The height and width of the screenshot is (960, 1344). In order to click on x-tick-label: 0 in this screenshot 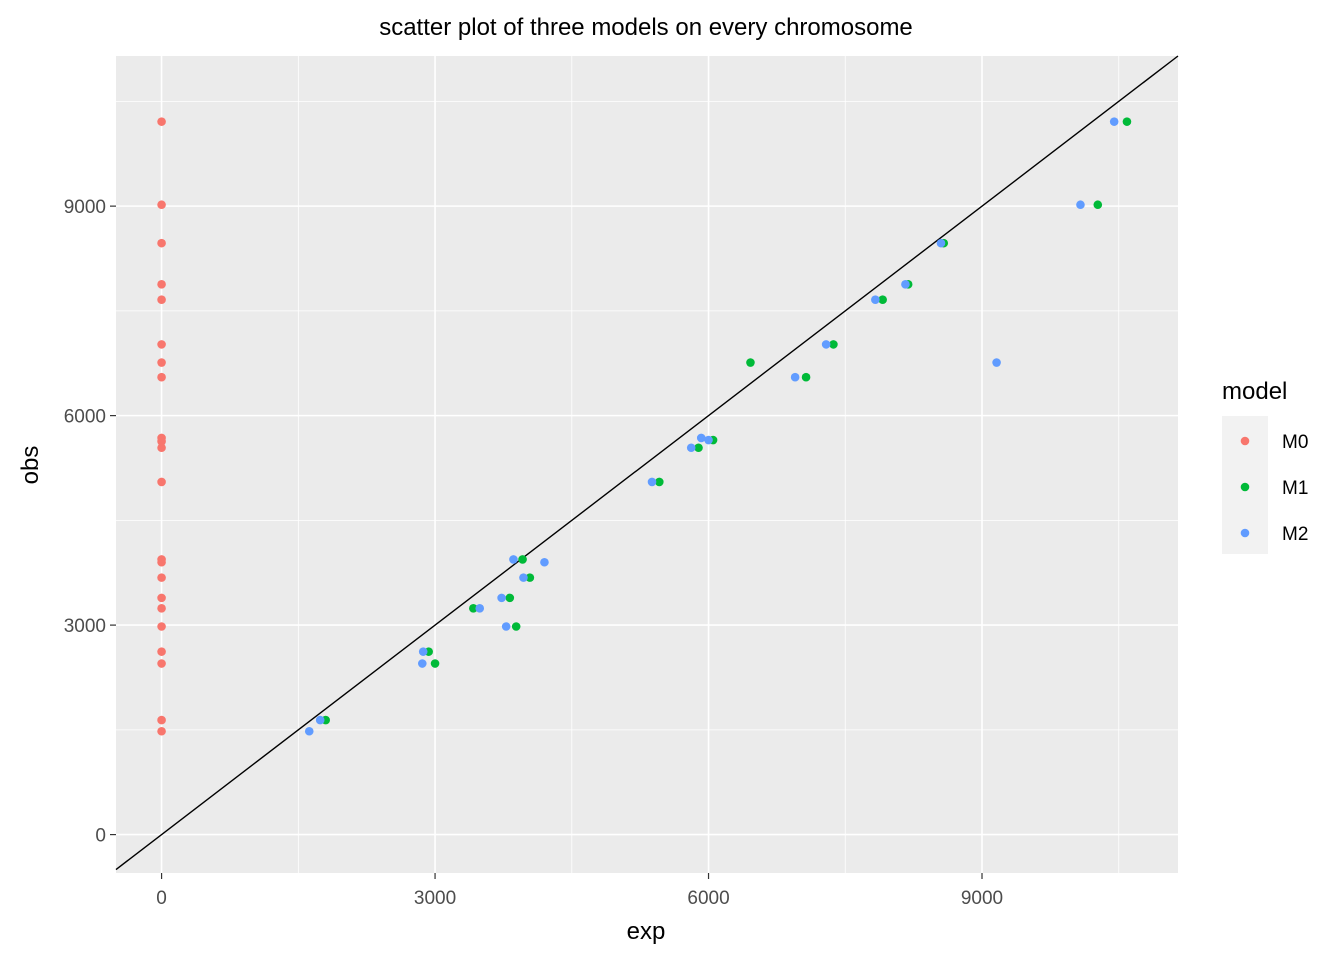, I will do `click(161, 898)`.